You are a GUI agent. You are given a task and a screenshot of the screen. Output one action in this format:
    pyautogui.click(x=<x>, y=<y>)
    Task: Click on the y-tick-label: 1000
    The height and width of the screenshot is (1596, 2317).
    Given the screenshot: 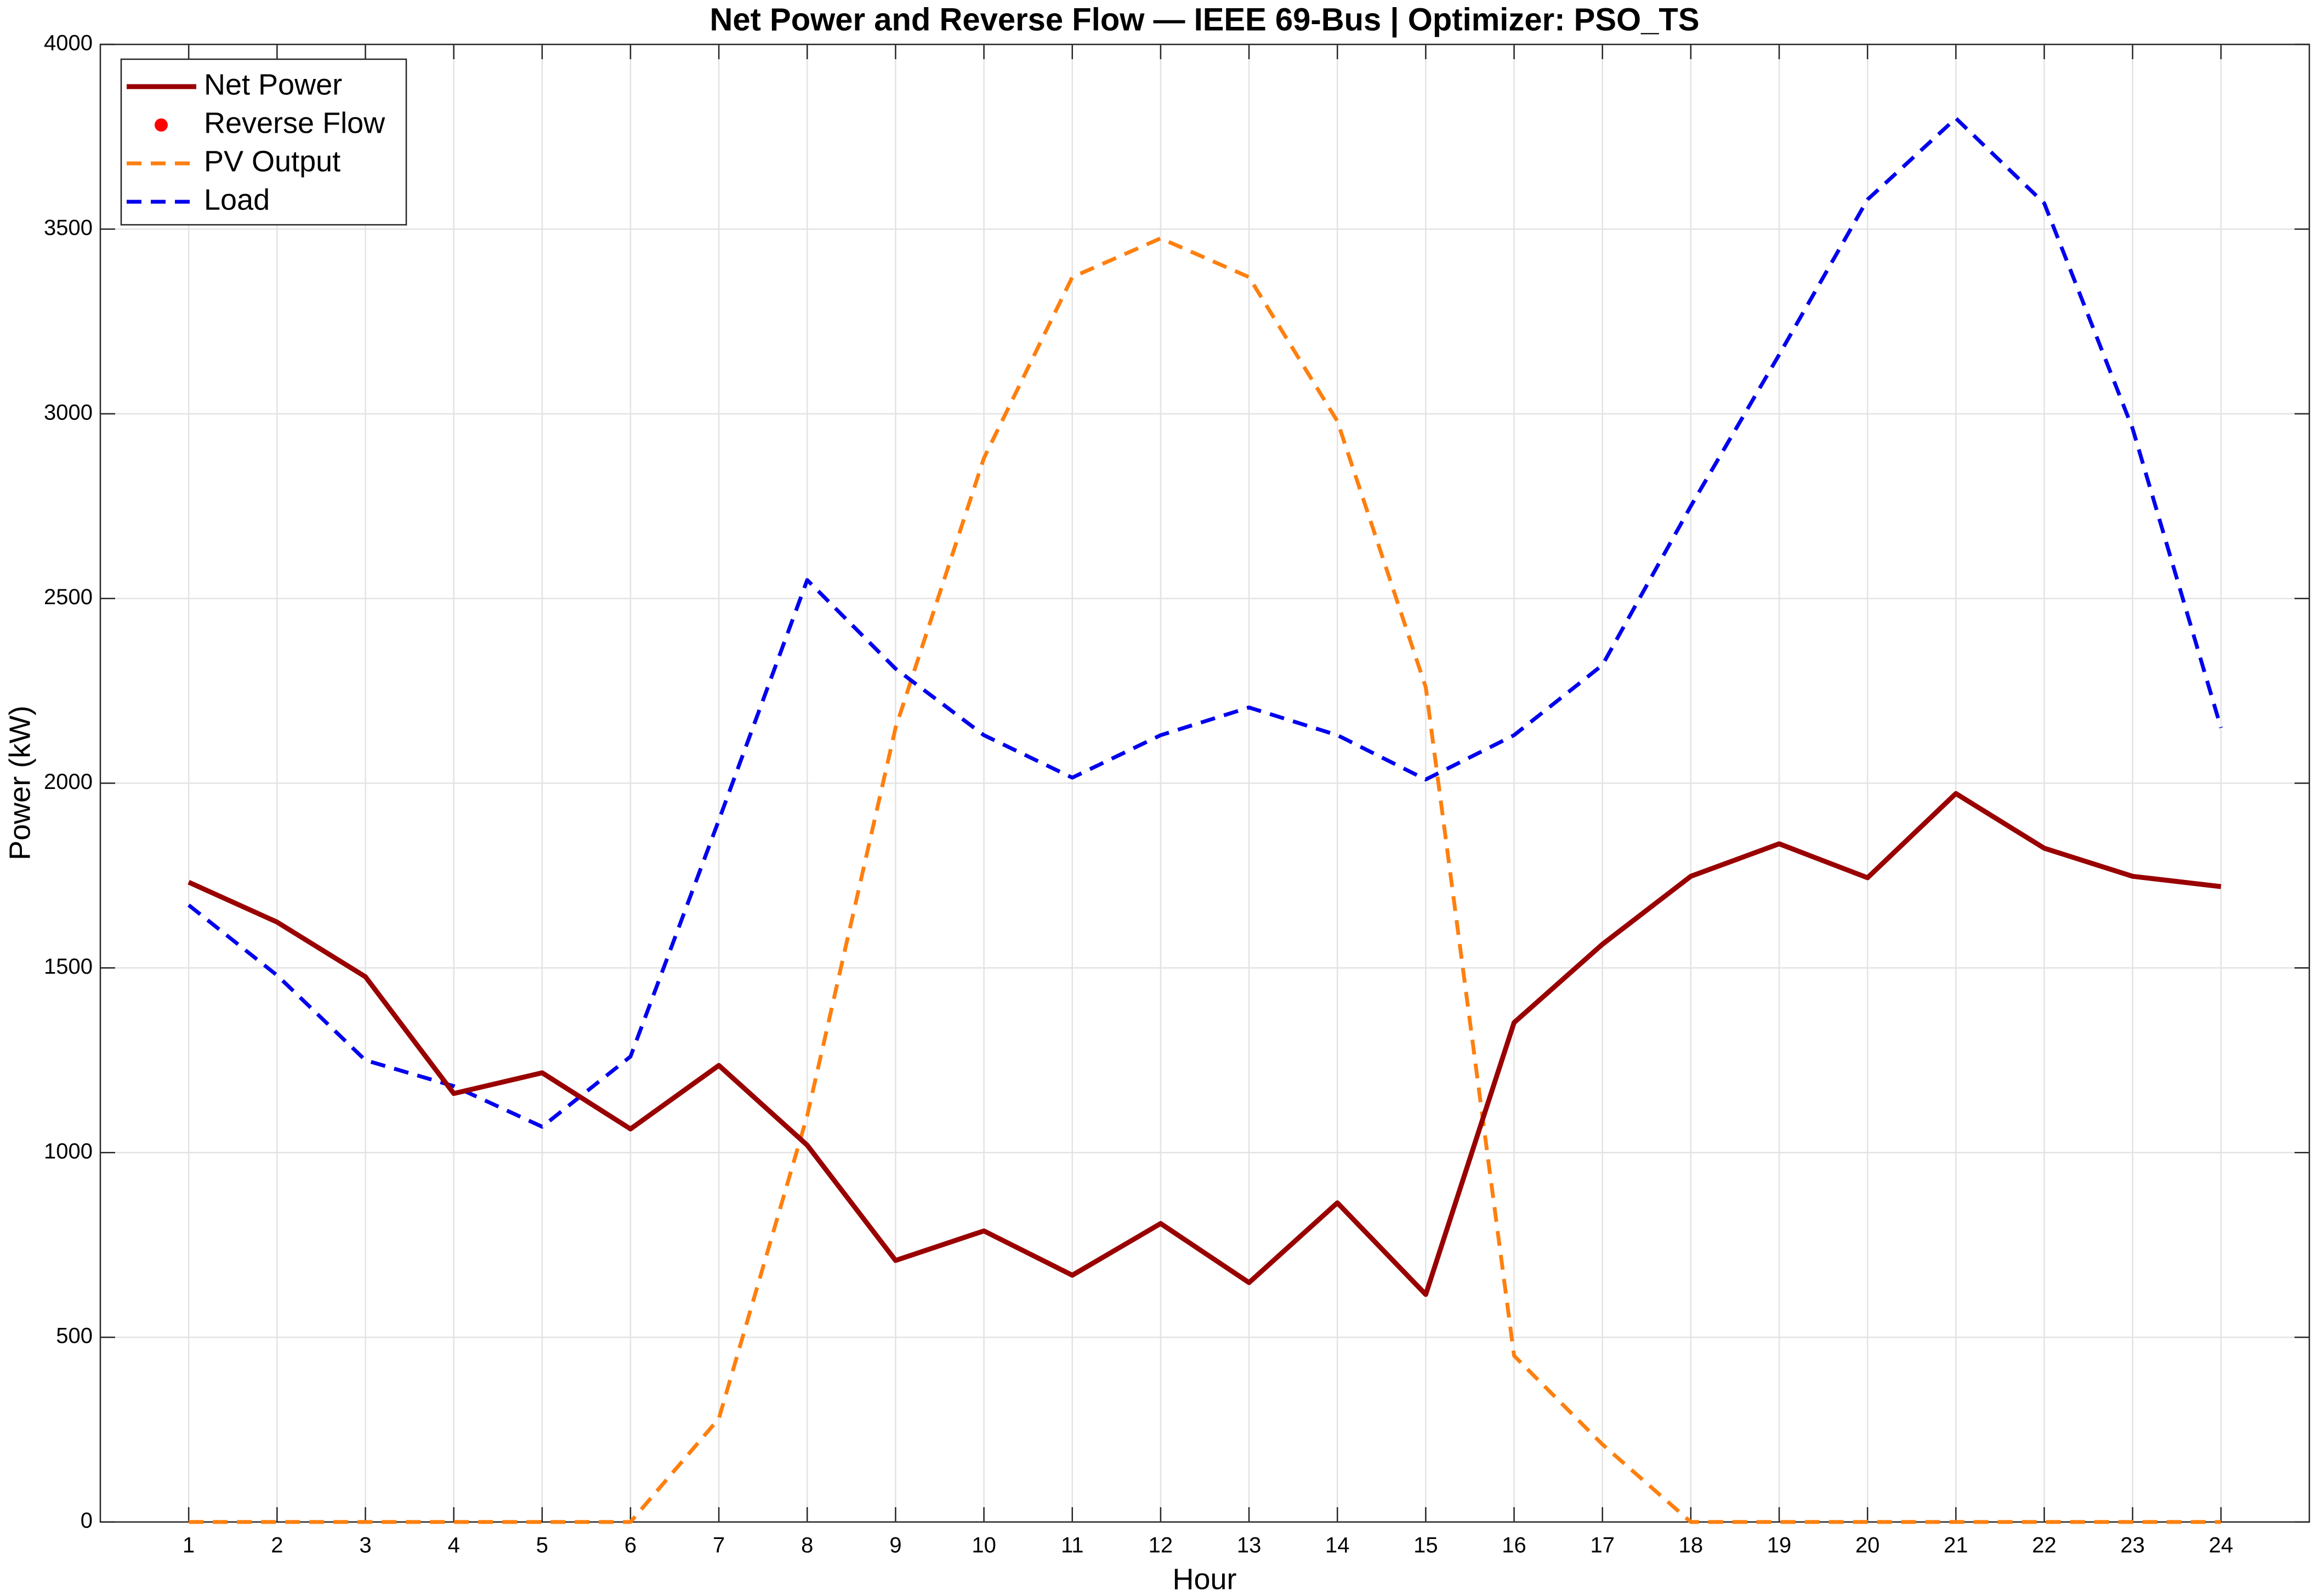 What is the action you would take?
    pyautogui.click(x=68, y=1151)
    